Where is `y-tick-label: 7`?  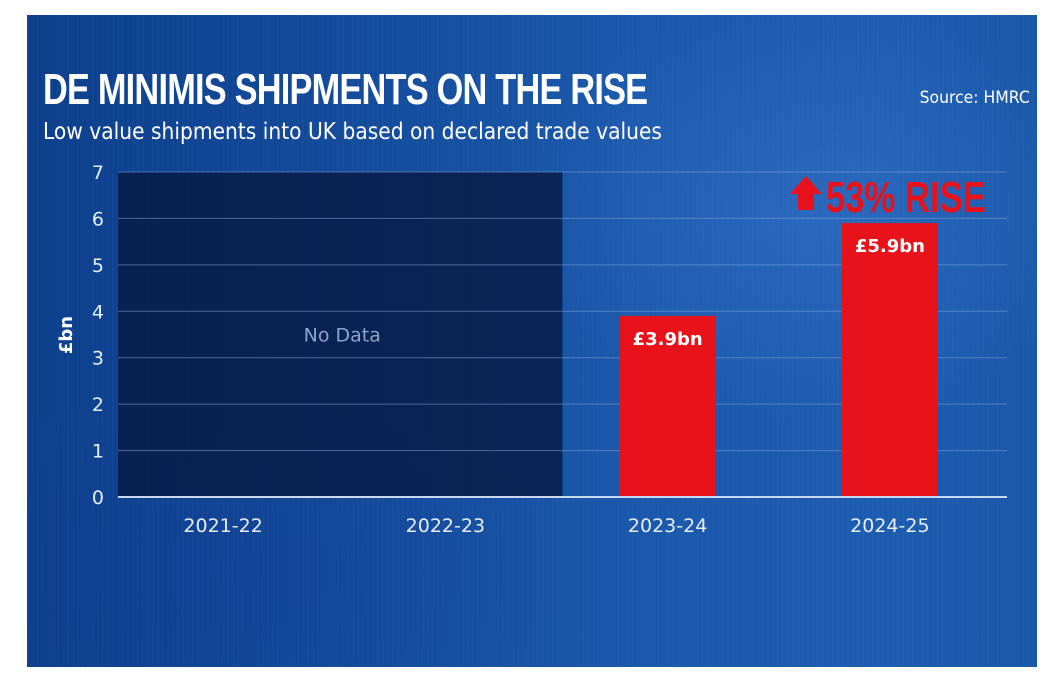
y-tick-label: 7 is located at coordinates (98, 173).